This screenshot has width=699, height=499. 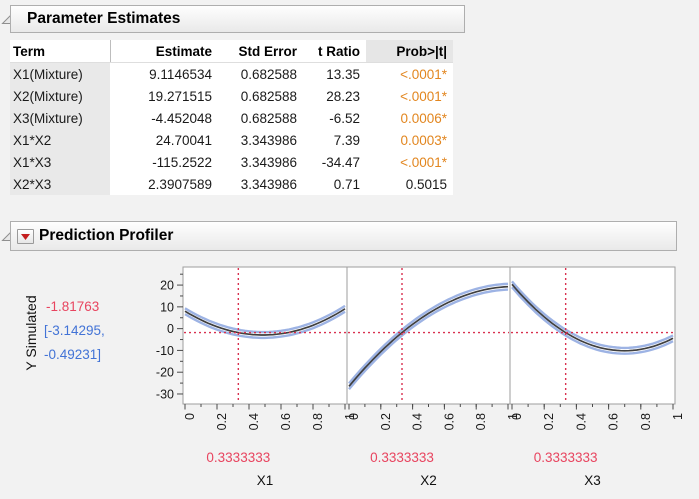 I want to click on red-triangle-icon, so click(x=25, y=236).